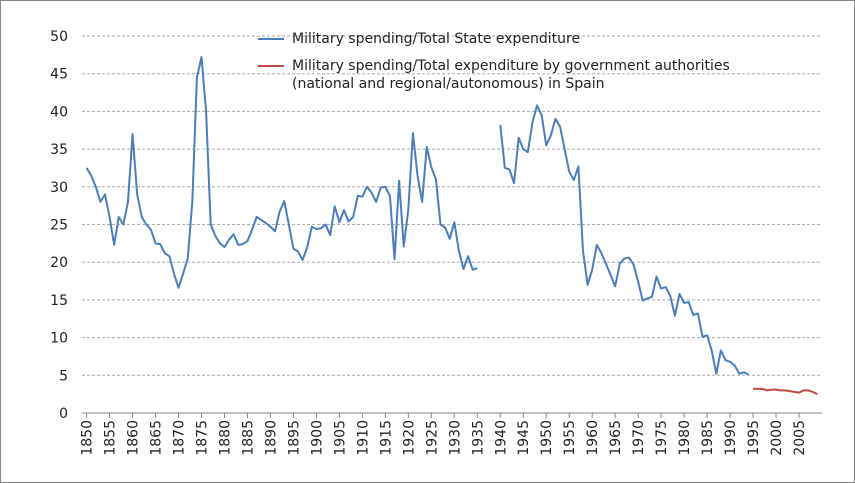 The height and width of the screenshot is (483, 855). What do you see at coordinates (754, 438) in the screenshot?
I see `x-tick-label: 1995` at bounding box center [754, 438].